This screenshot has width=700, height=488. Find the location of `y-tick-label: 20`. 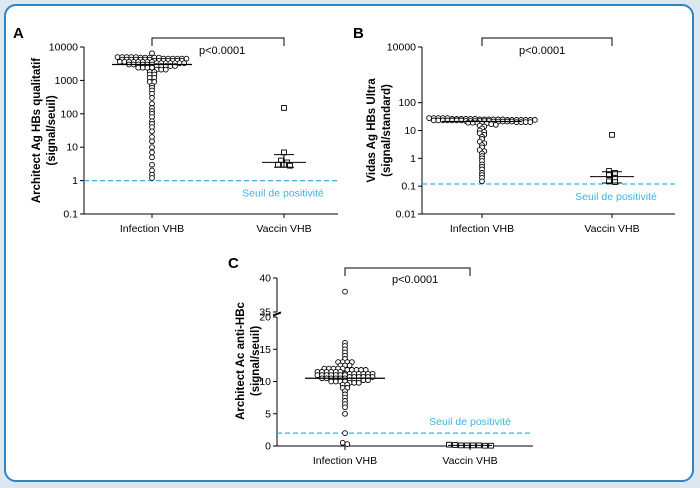

y-tick-label: 20 is located at coordinates (265, 318).